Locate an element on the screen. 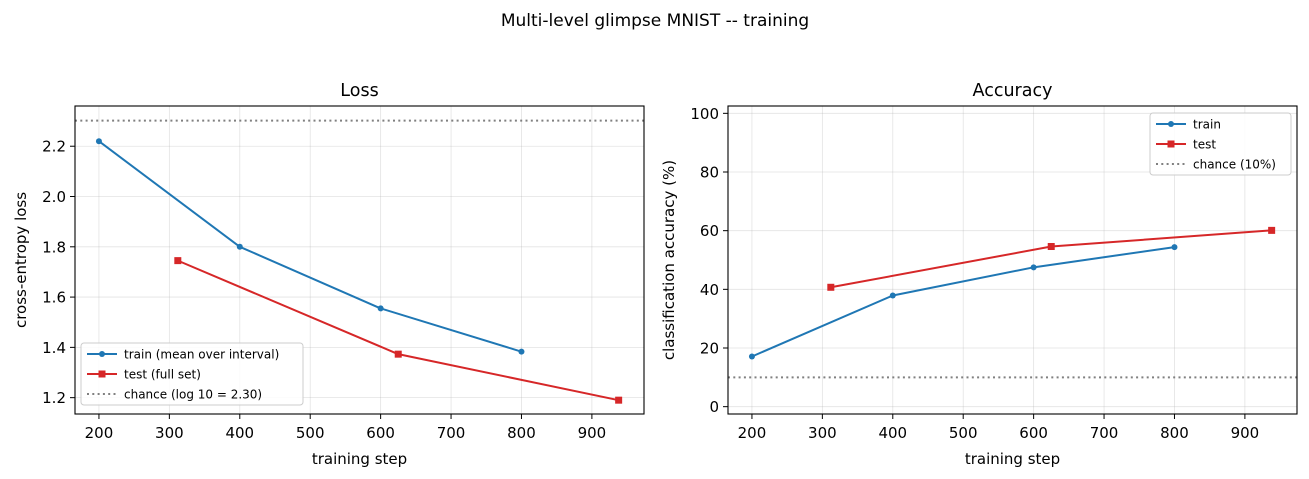 The width and height of the screenshot is (1309, 479). figure-suptitle: Multi-level glimpse MNIST -- training is located at coordinates (655, 21).